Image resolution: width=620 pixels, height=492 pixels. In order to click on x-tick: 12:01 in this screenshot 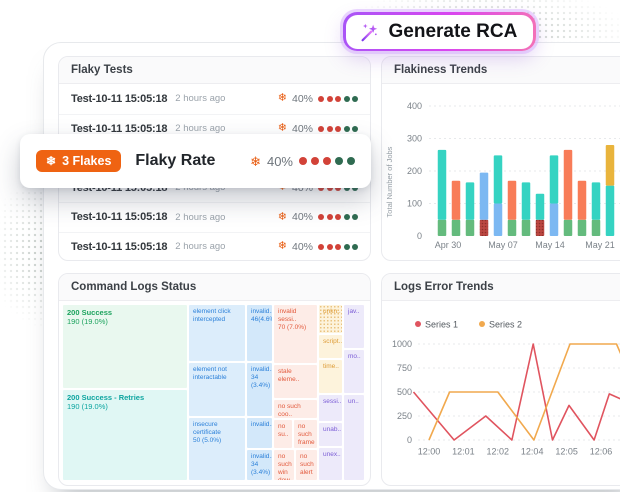, I will do `click(463, 452)`.